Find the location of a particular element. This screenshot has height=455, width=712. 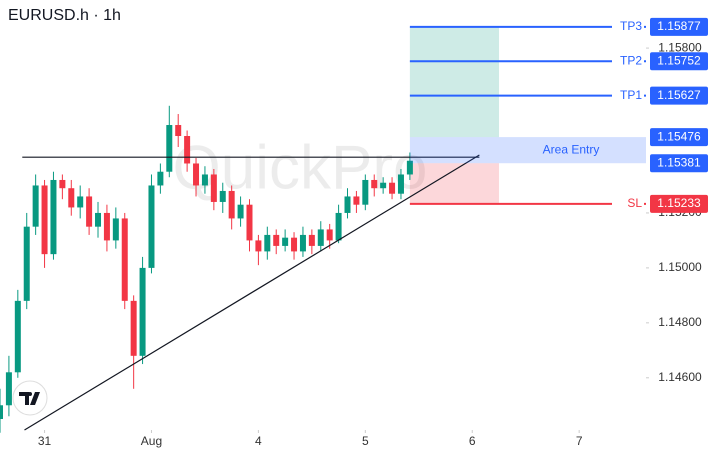

x-tick-label: 6 is located at coordinates (472, 441).